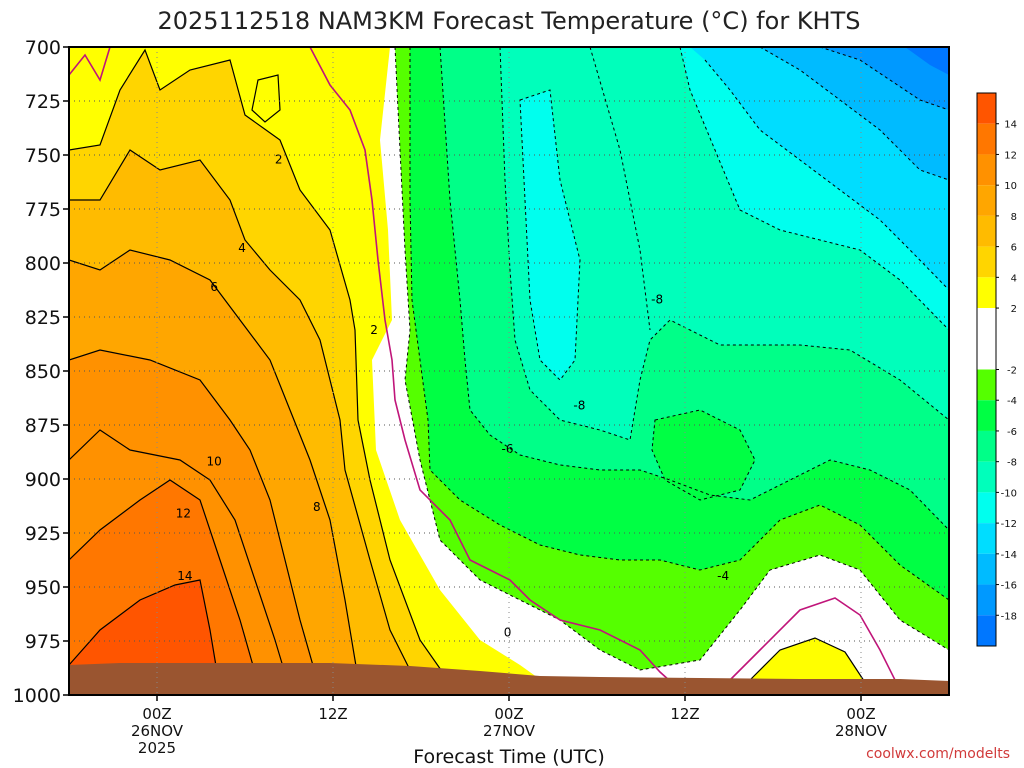  I want to click on colorbar-tick-label: 6, so click(1014, 248).